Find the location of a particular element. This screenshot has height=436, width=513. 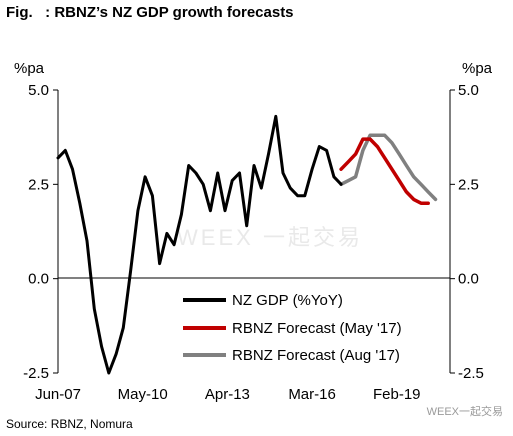

x-tick-label: Apr-13 is located at coordinates (227, 394).